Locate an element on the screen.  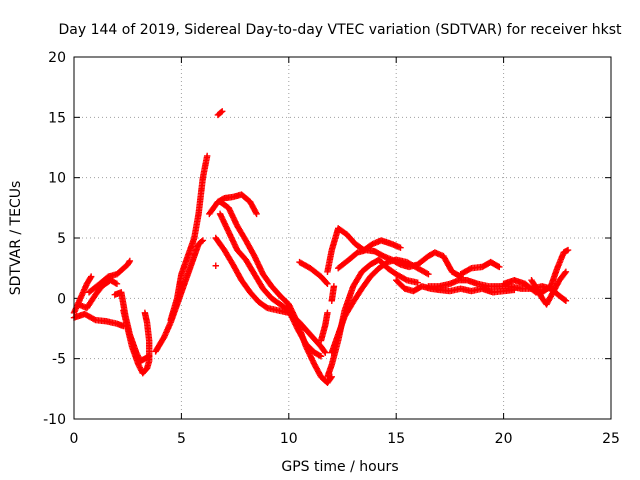
y-tick-label: 0 is located at coordinates (61, 299).